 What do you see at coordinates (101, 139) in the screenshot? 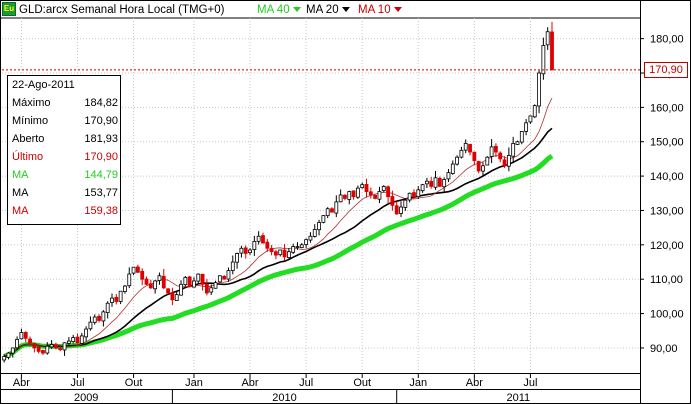
I see `ohlc-value: 181,93` at bounding box center [101, 139].